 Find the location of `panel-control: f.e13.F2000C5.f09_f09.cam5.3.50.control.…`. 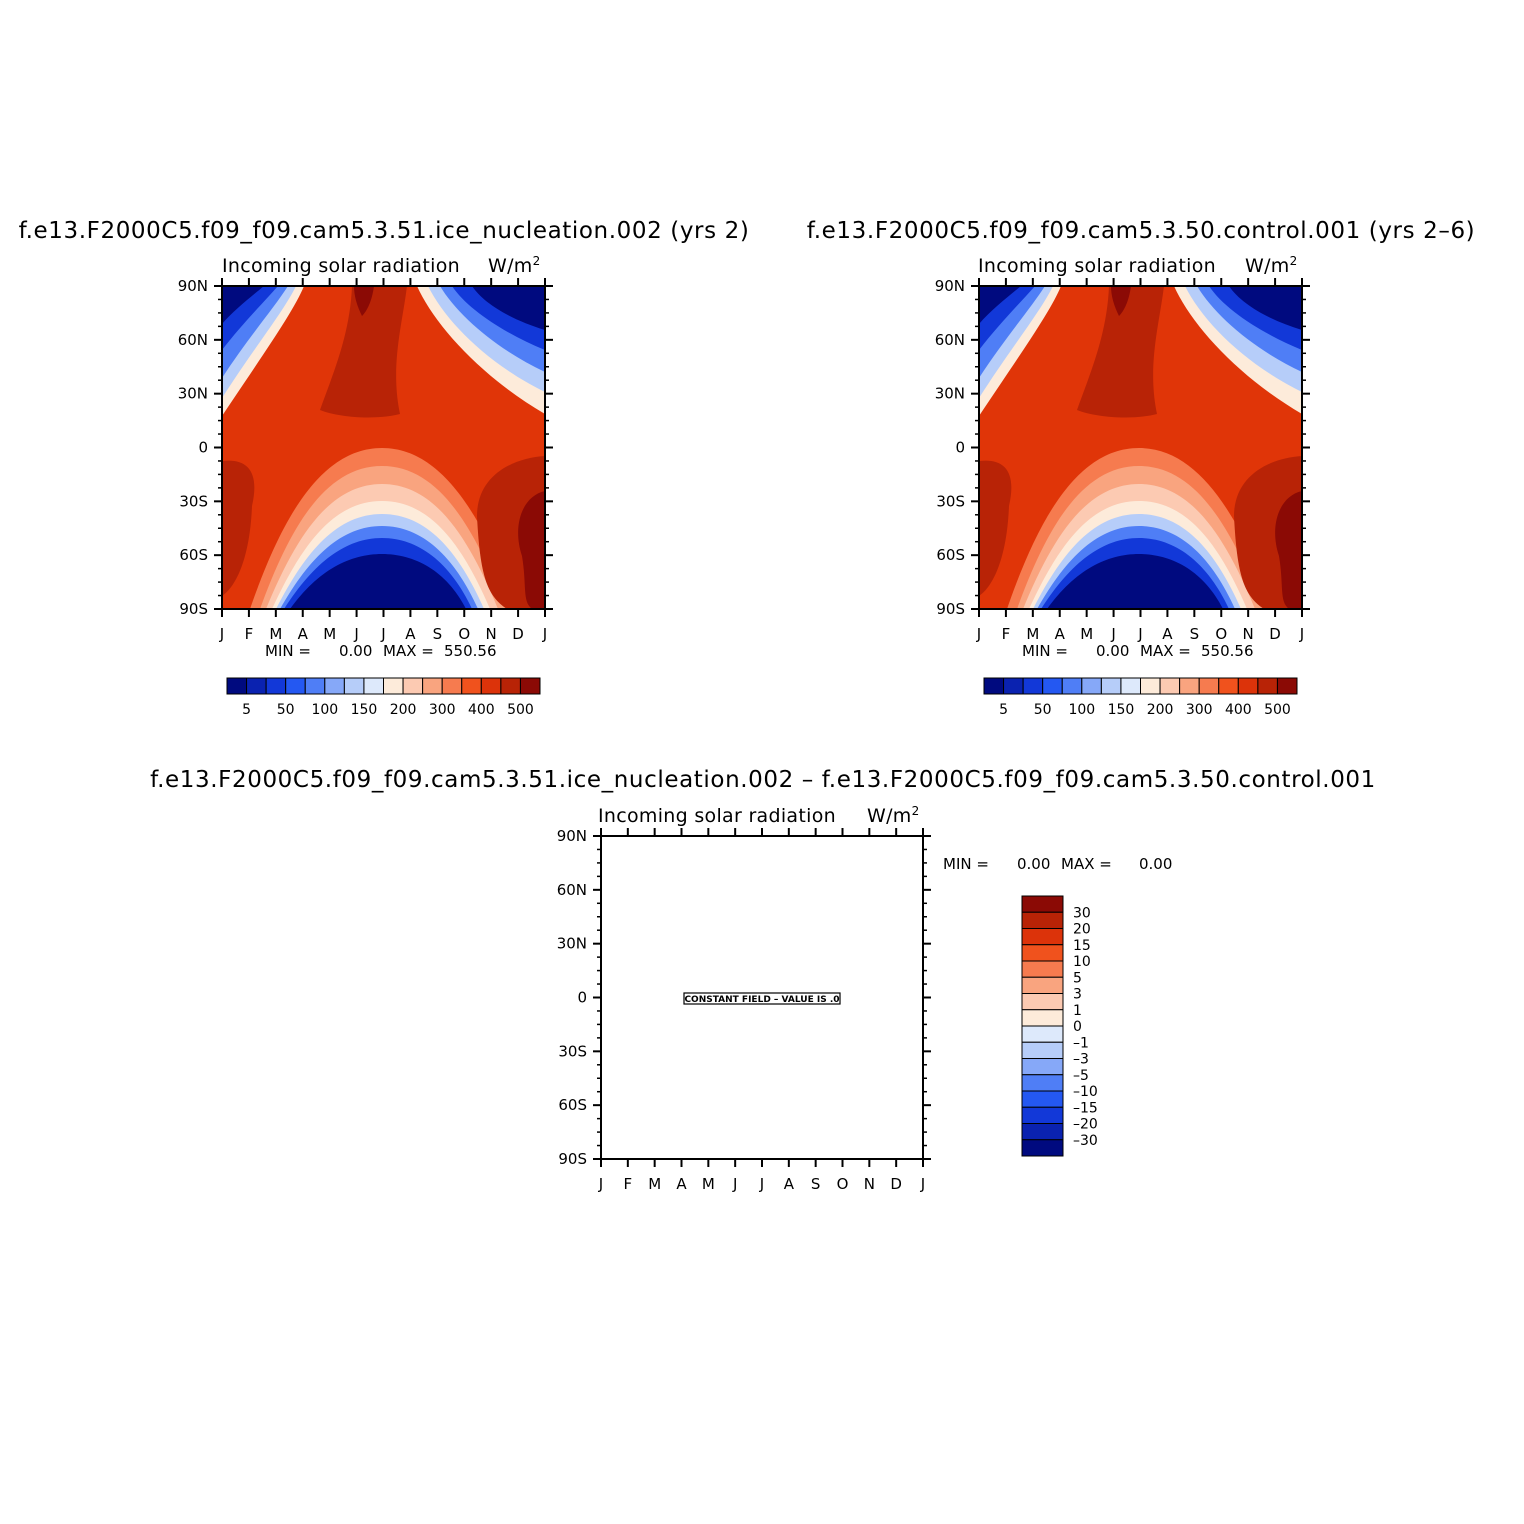

panel-control: f.e13.F2000C5.f09_f09.cam5.3.50.control.… is located at coordinates (1141, 468).